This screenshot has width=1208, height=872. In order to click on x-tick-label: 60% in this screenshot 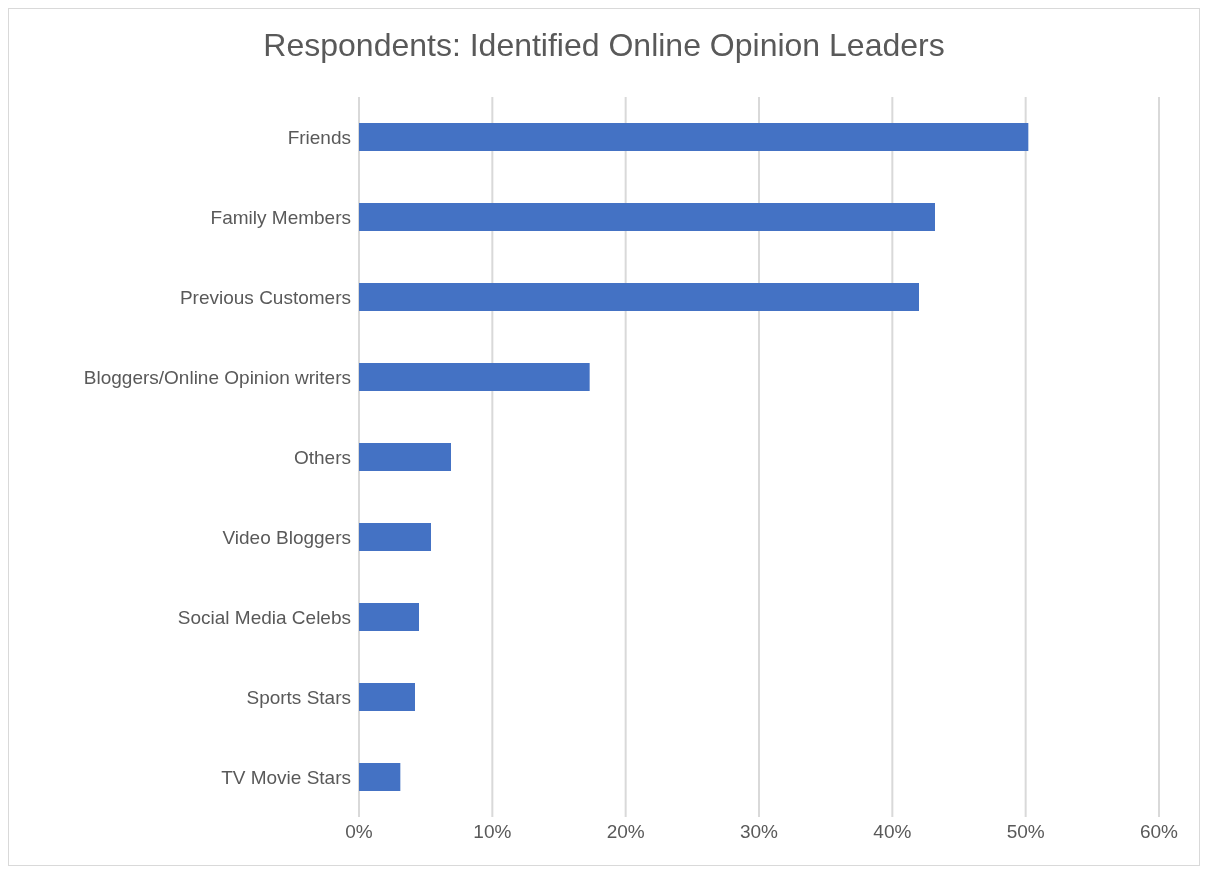, I will do `click(1159, 832)`.